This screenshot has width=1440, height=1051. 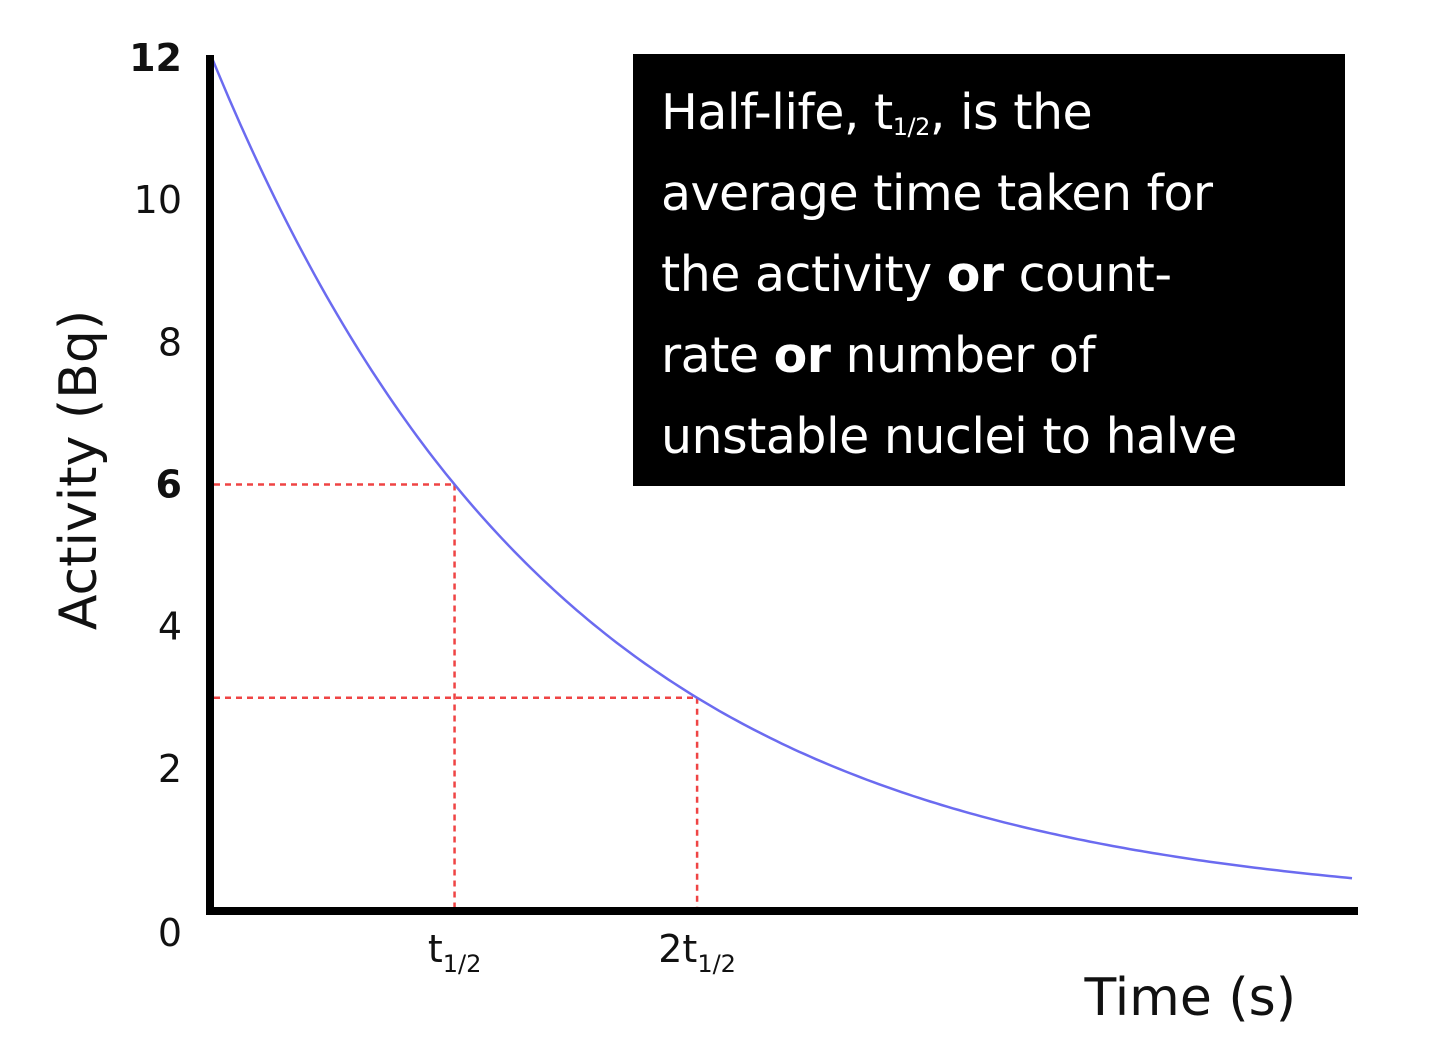 I want to click on info-line-5: unstable nuclei to halve, so click(x=949, y=436).